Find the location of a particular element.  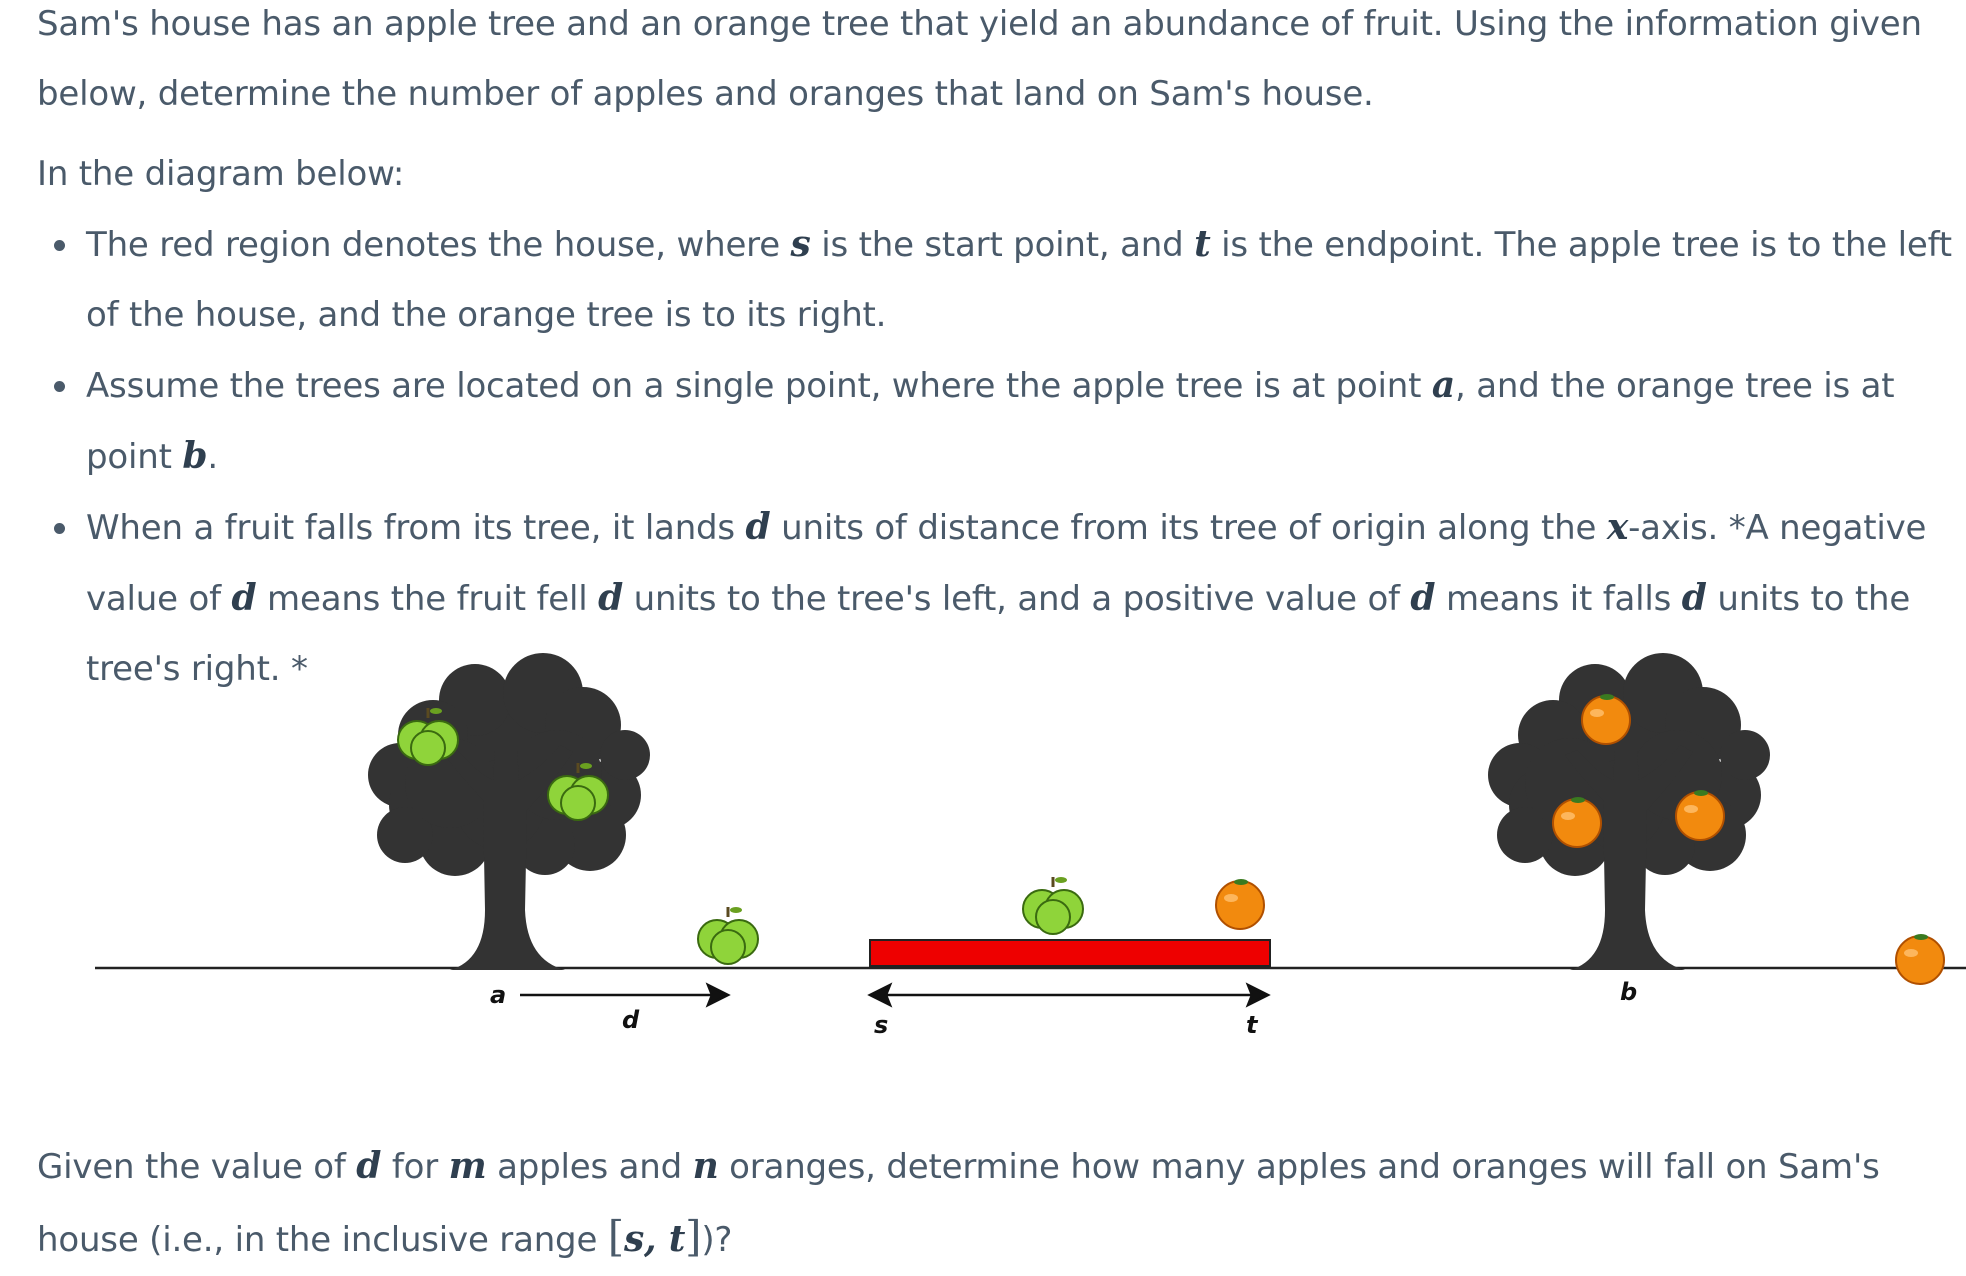

math-var-m: m is located at coordinates (467, 1166).